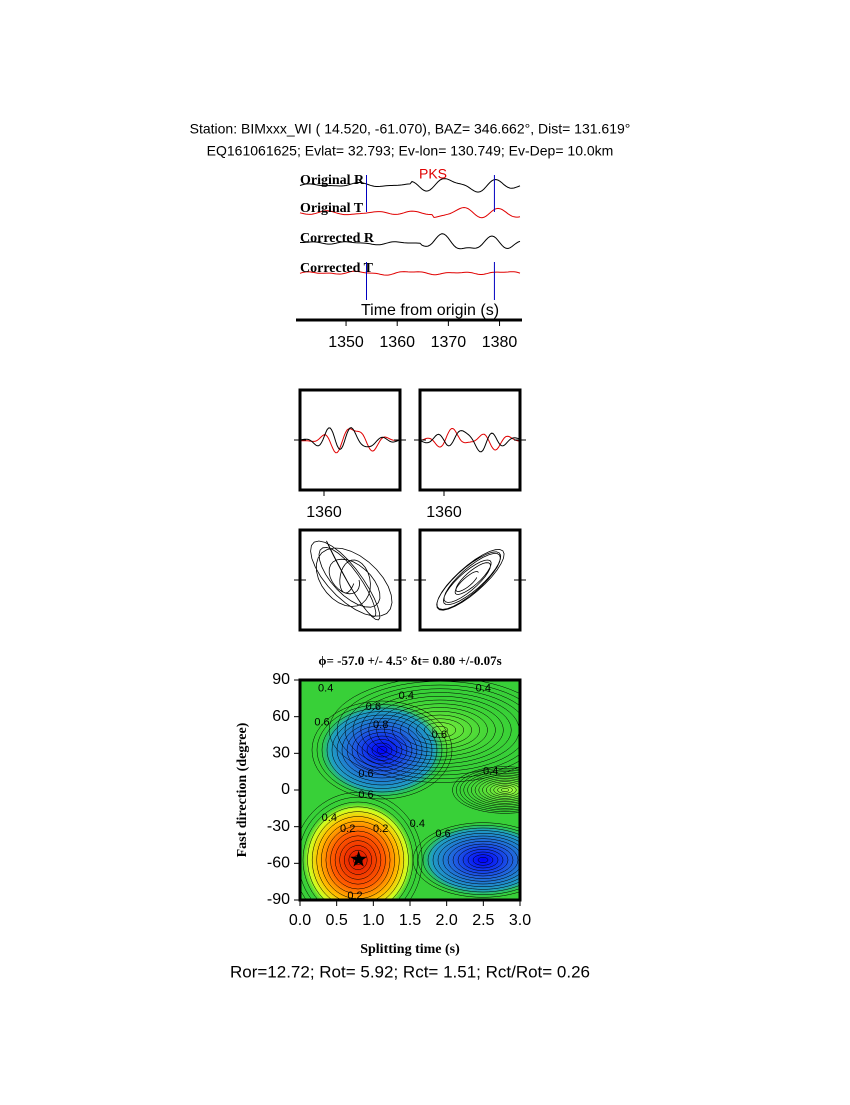  I want to click on x-tick-label: 1370, so click(449, 342).